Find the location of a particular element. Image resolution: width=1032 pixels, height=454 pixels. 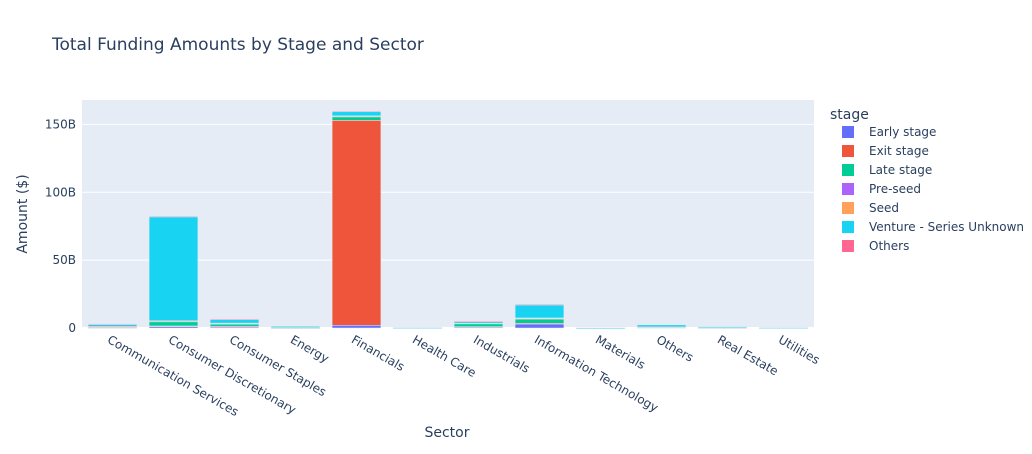

bar-utilities-venture-series-unknown is located at coordinates (783, 328).